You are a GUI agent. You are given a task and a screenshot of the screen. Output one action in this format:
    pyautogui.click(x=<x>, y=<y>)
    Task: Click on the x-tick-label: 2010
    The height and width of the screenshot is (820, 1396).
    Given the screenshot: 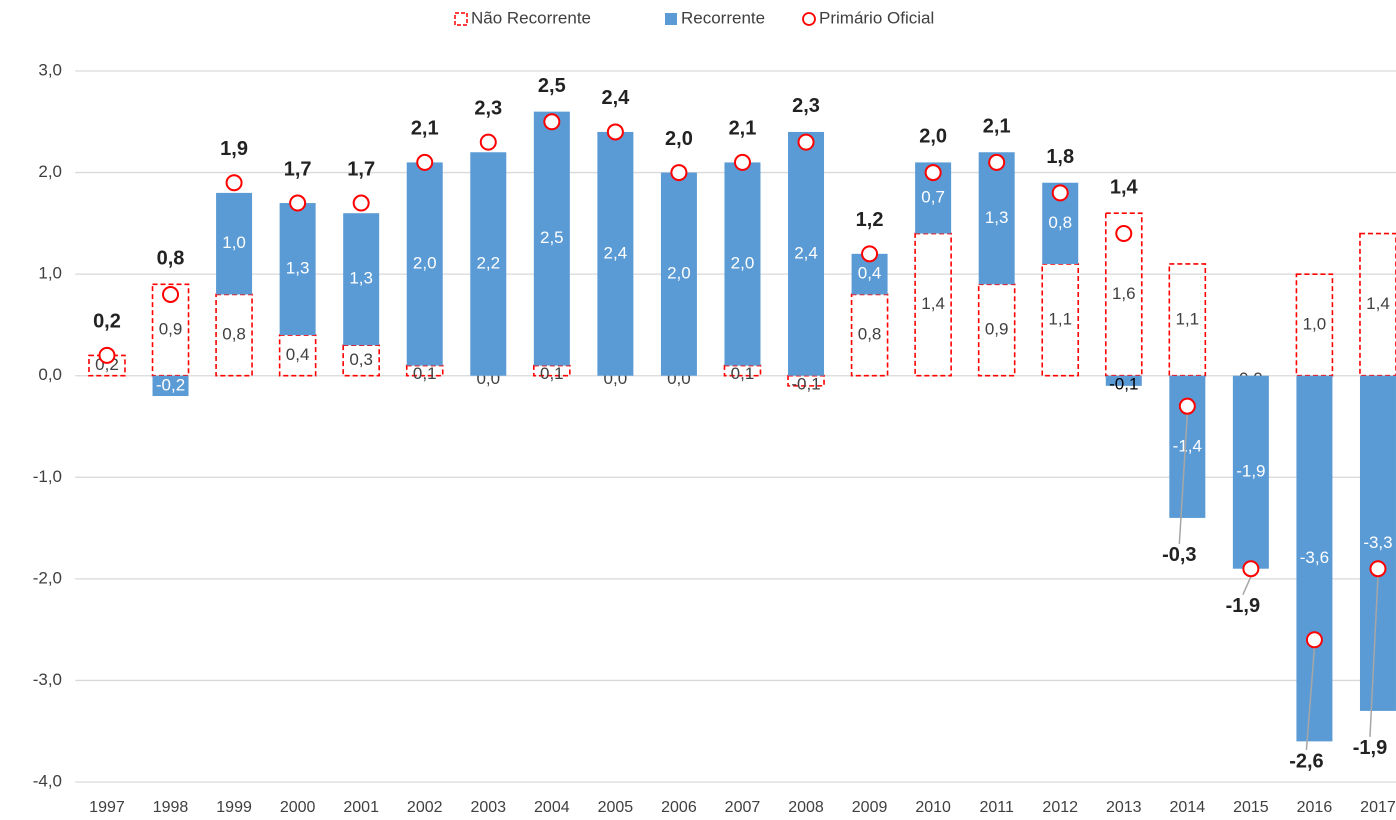 What is the action you would take?
    pyautogui.click(x=933, y=807)
    